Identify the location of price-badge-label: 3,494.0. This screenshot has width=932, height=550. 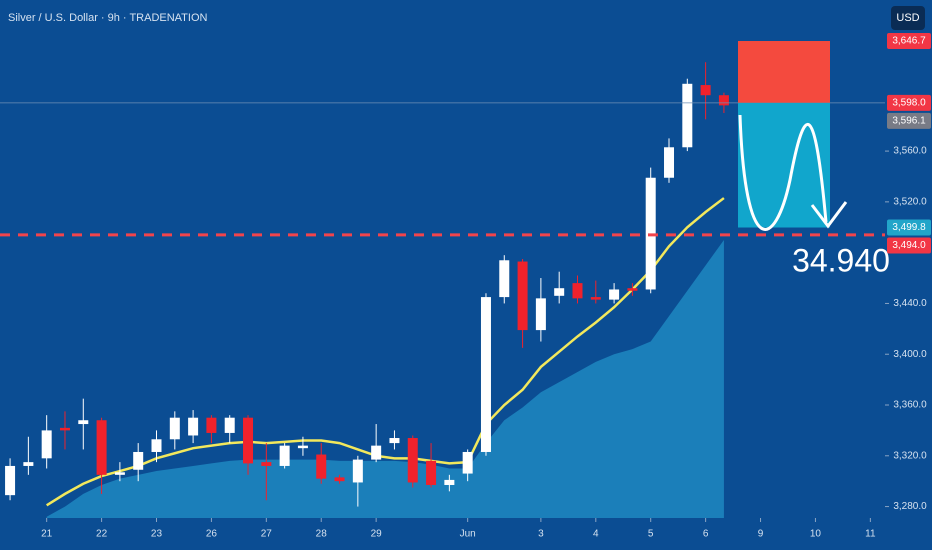
(909, 245).